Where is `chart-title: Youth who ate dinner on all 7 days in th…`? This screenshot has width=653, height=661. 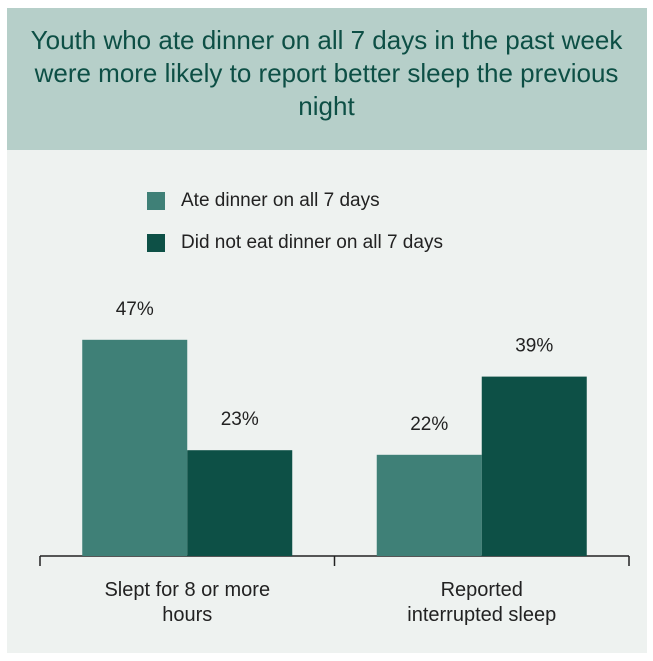 chart-title: Youth who ate dinner on all 7 days in th… is located at coordinates (326, 73).